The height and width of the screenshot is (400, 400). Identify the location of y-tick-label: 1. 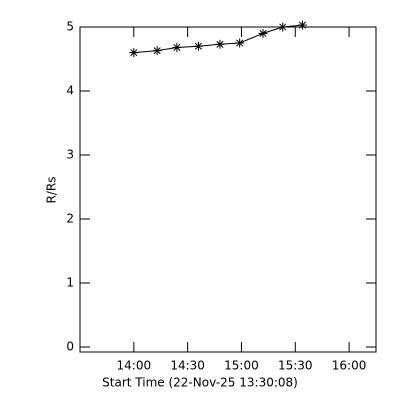
(70, 283).